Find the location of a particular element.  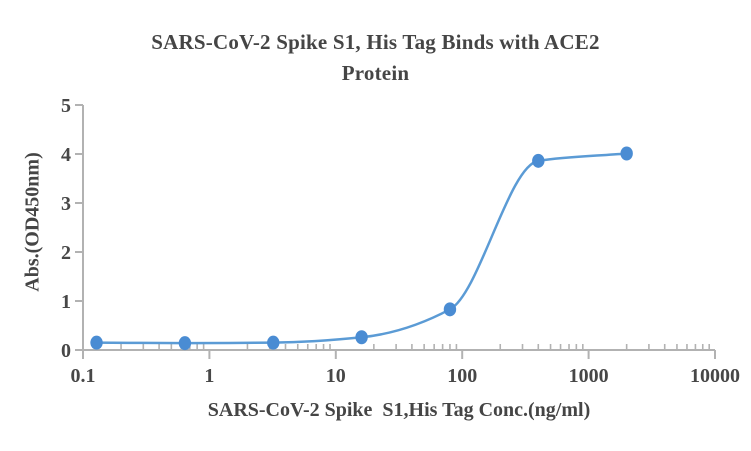

y-tick-label: 2 is located at coordinates (66, 253).